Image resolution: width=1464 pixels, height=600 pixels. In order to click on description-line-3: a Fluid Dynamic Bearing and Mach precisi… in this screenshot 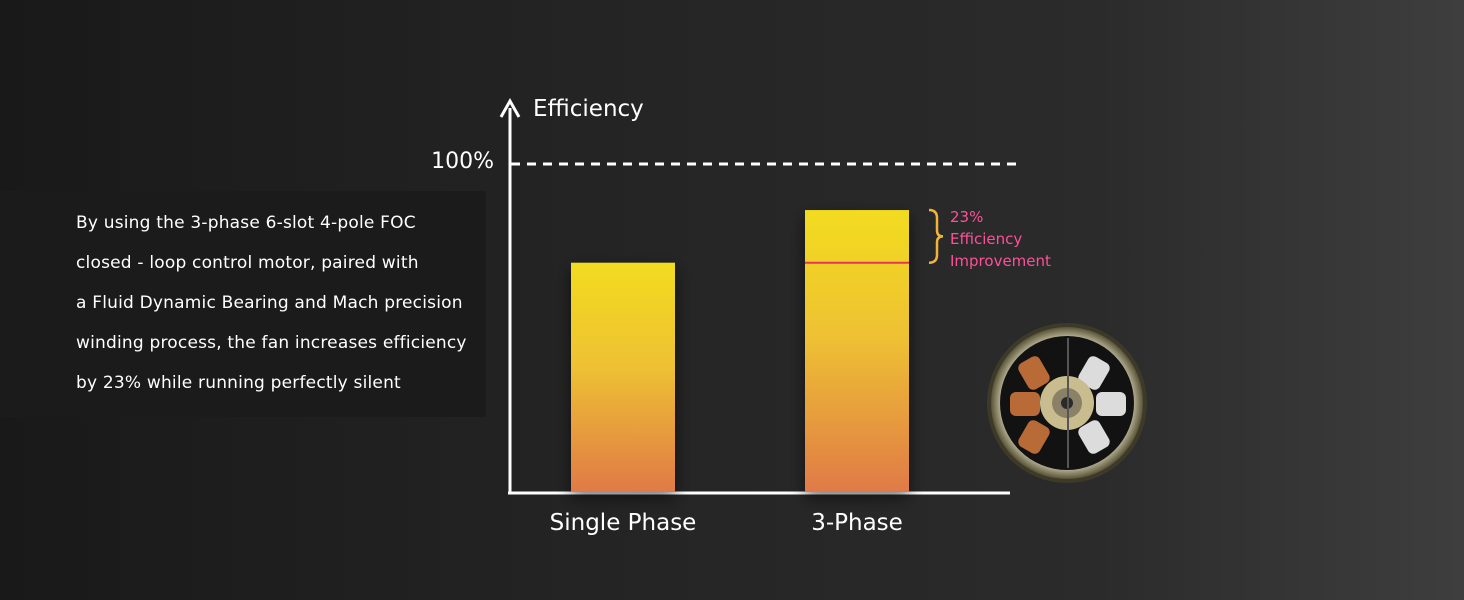, I will do `click(269, 303)`.